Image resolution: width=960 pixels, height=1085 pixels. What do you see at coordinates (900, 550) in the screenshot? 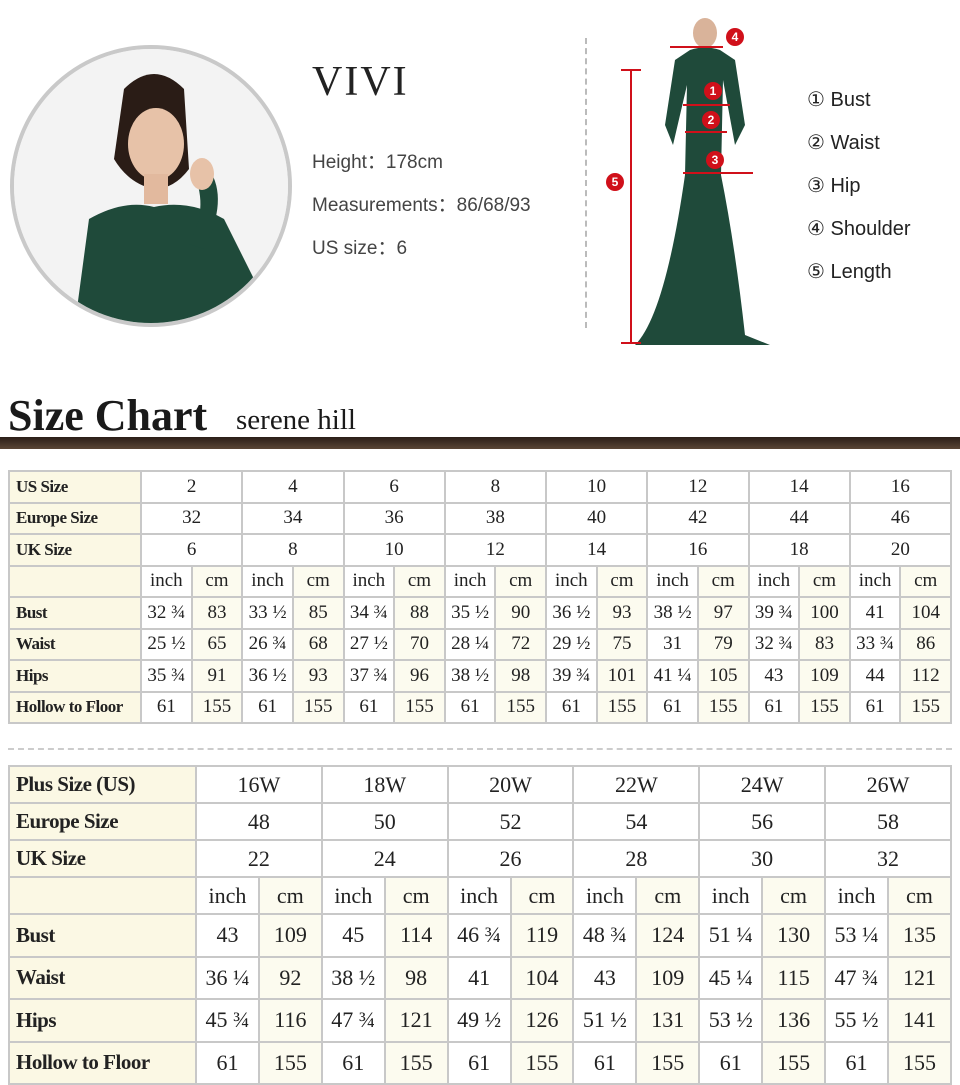
I see `size-cell: 20` at bounding box center [900, 550].